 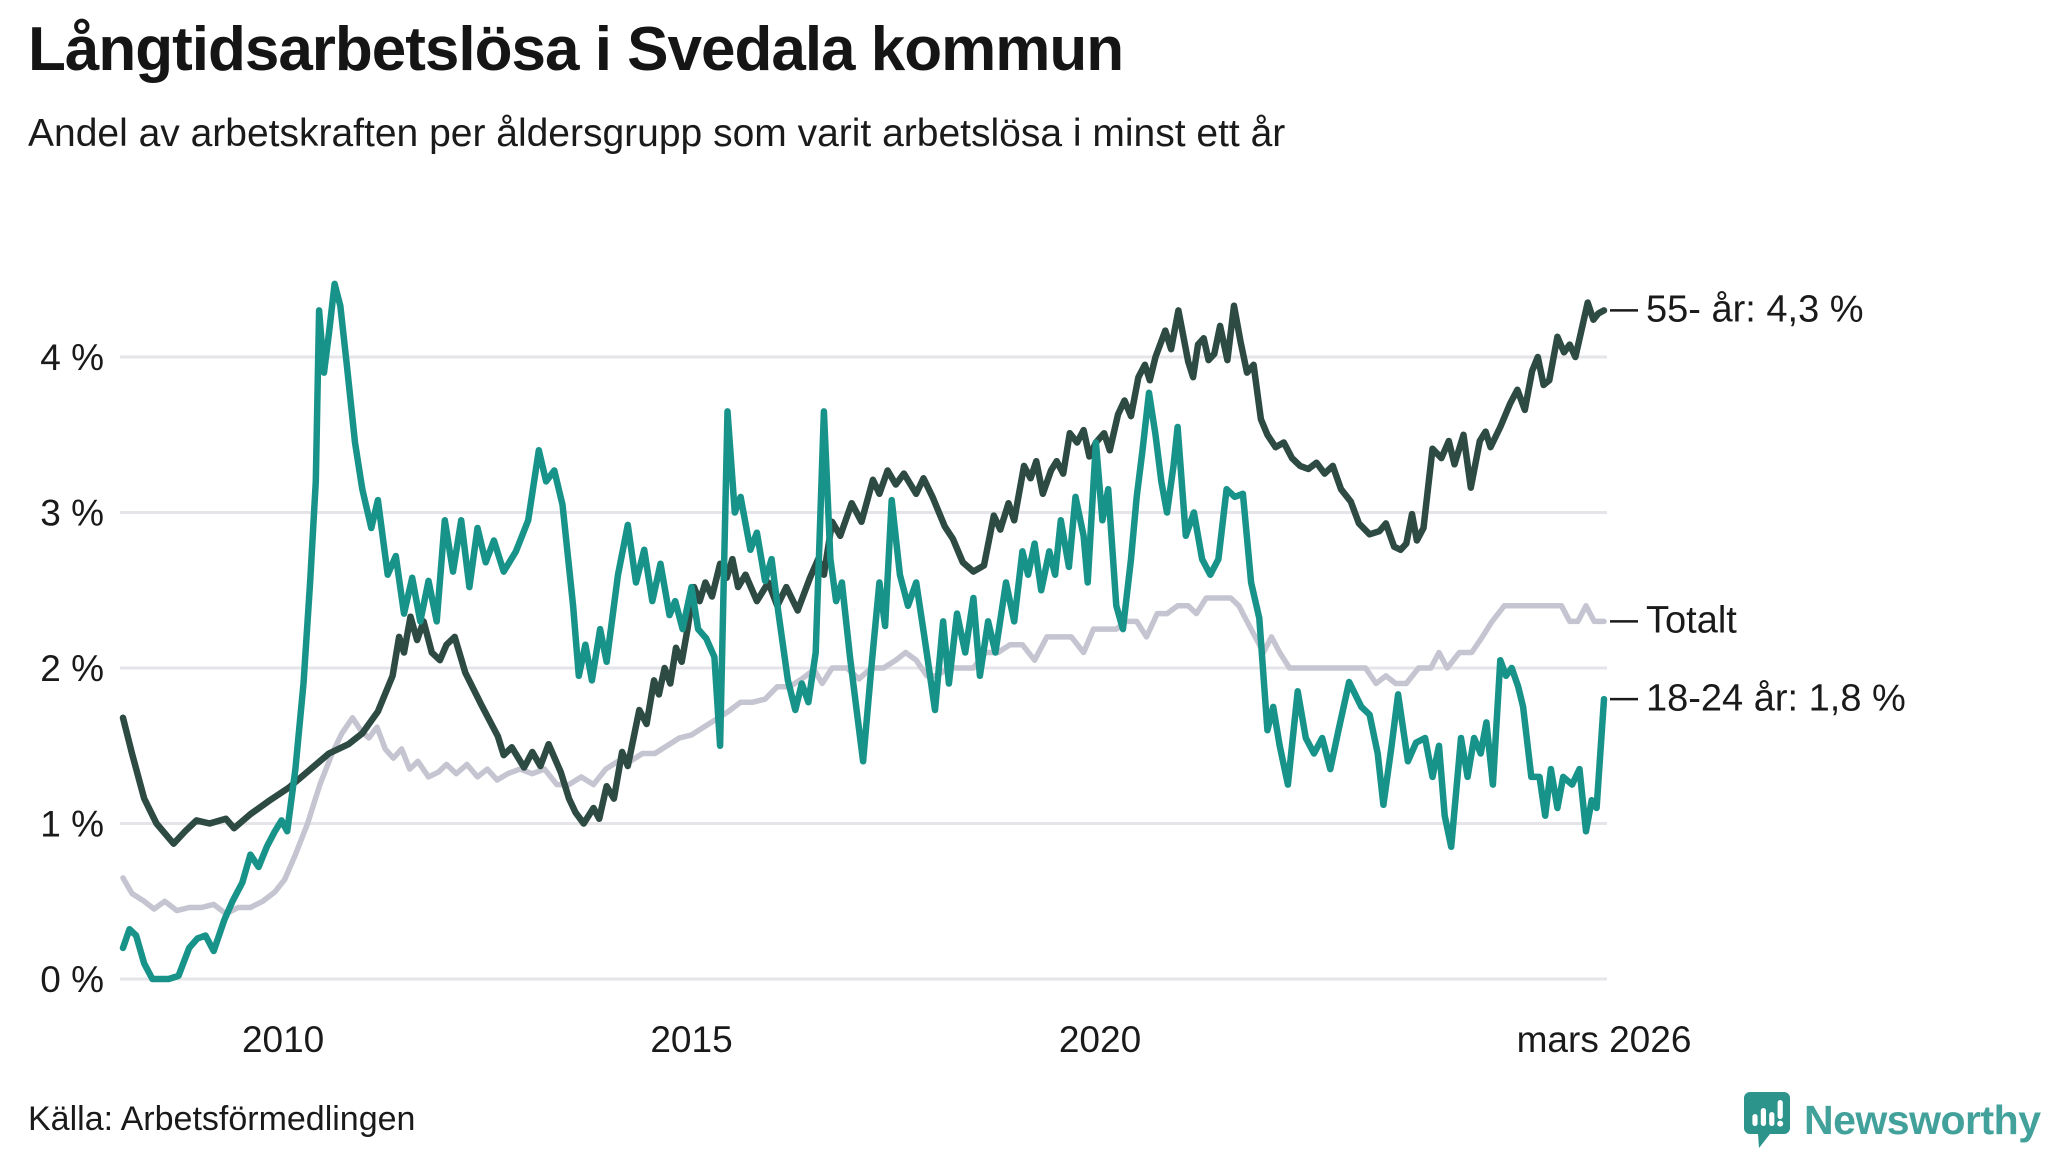 What do you see at coordinates (1755, 309) in the screenshot?
I see `series-end-label-55-ar: 55- år: 4,3 %` at bounding box center [1755, 309].